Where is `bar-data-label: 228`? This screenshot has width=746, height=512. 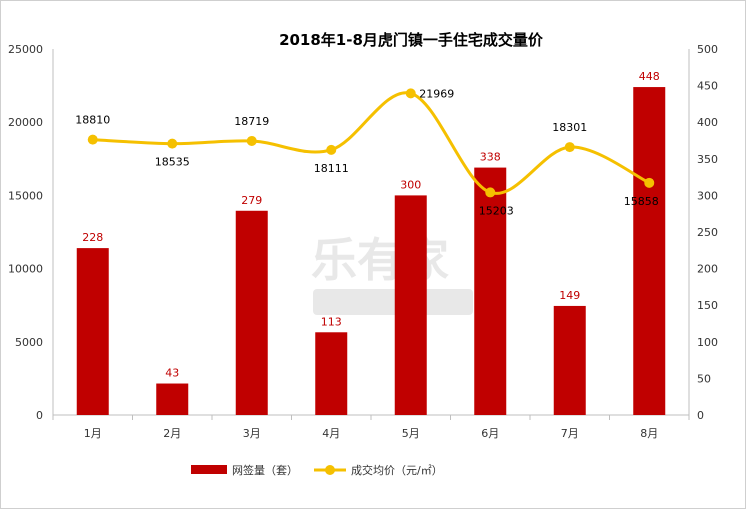
bar-data-label: 228 is located at coordinates (92, 237).